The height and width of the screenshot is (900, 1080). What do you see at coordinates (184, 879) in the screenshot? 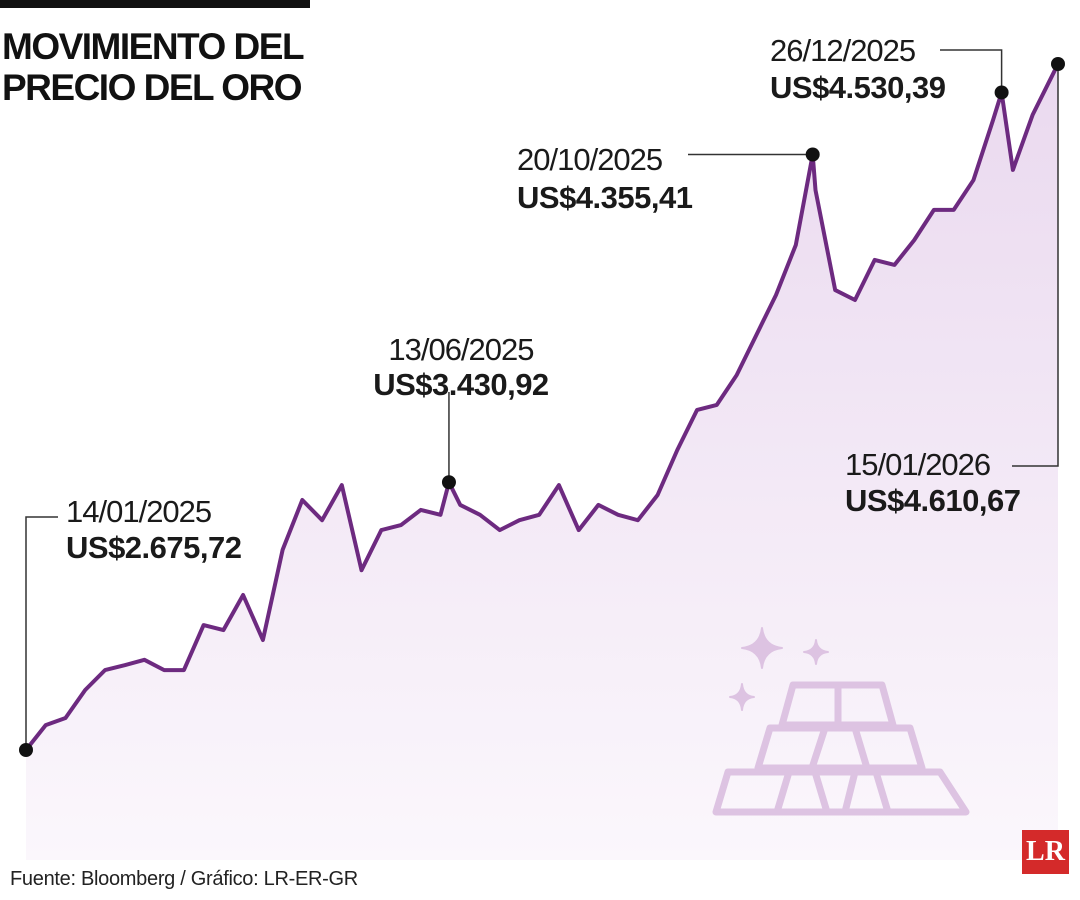
I see `source-note: Fuente: Bloomberg / Gráfico: LR-ER-GR` at bounding box center [184, 879].